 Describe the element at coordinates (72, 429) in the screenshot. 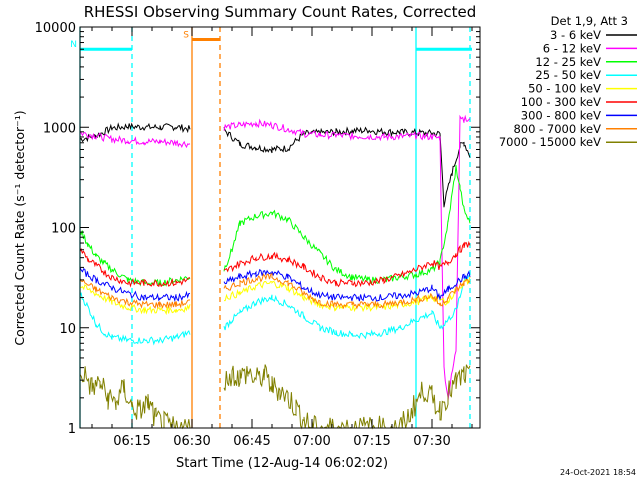

I see `y-tick-label: 1` at that location.